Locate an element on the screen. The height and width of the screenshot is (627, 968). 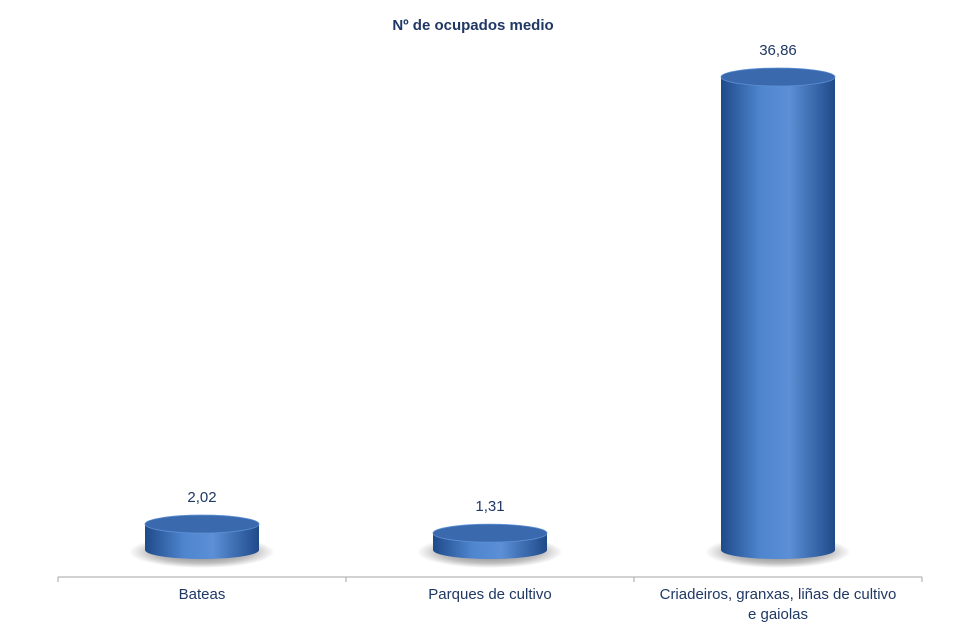
x-axis is located at coordinates (490, 579).